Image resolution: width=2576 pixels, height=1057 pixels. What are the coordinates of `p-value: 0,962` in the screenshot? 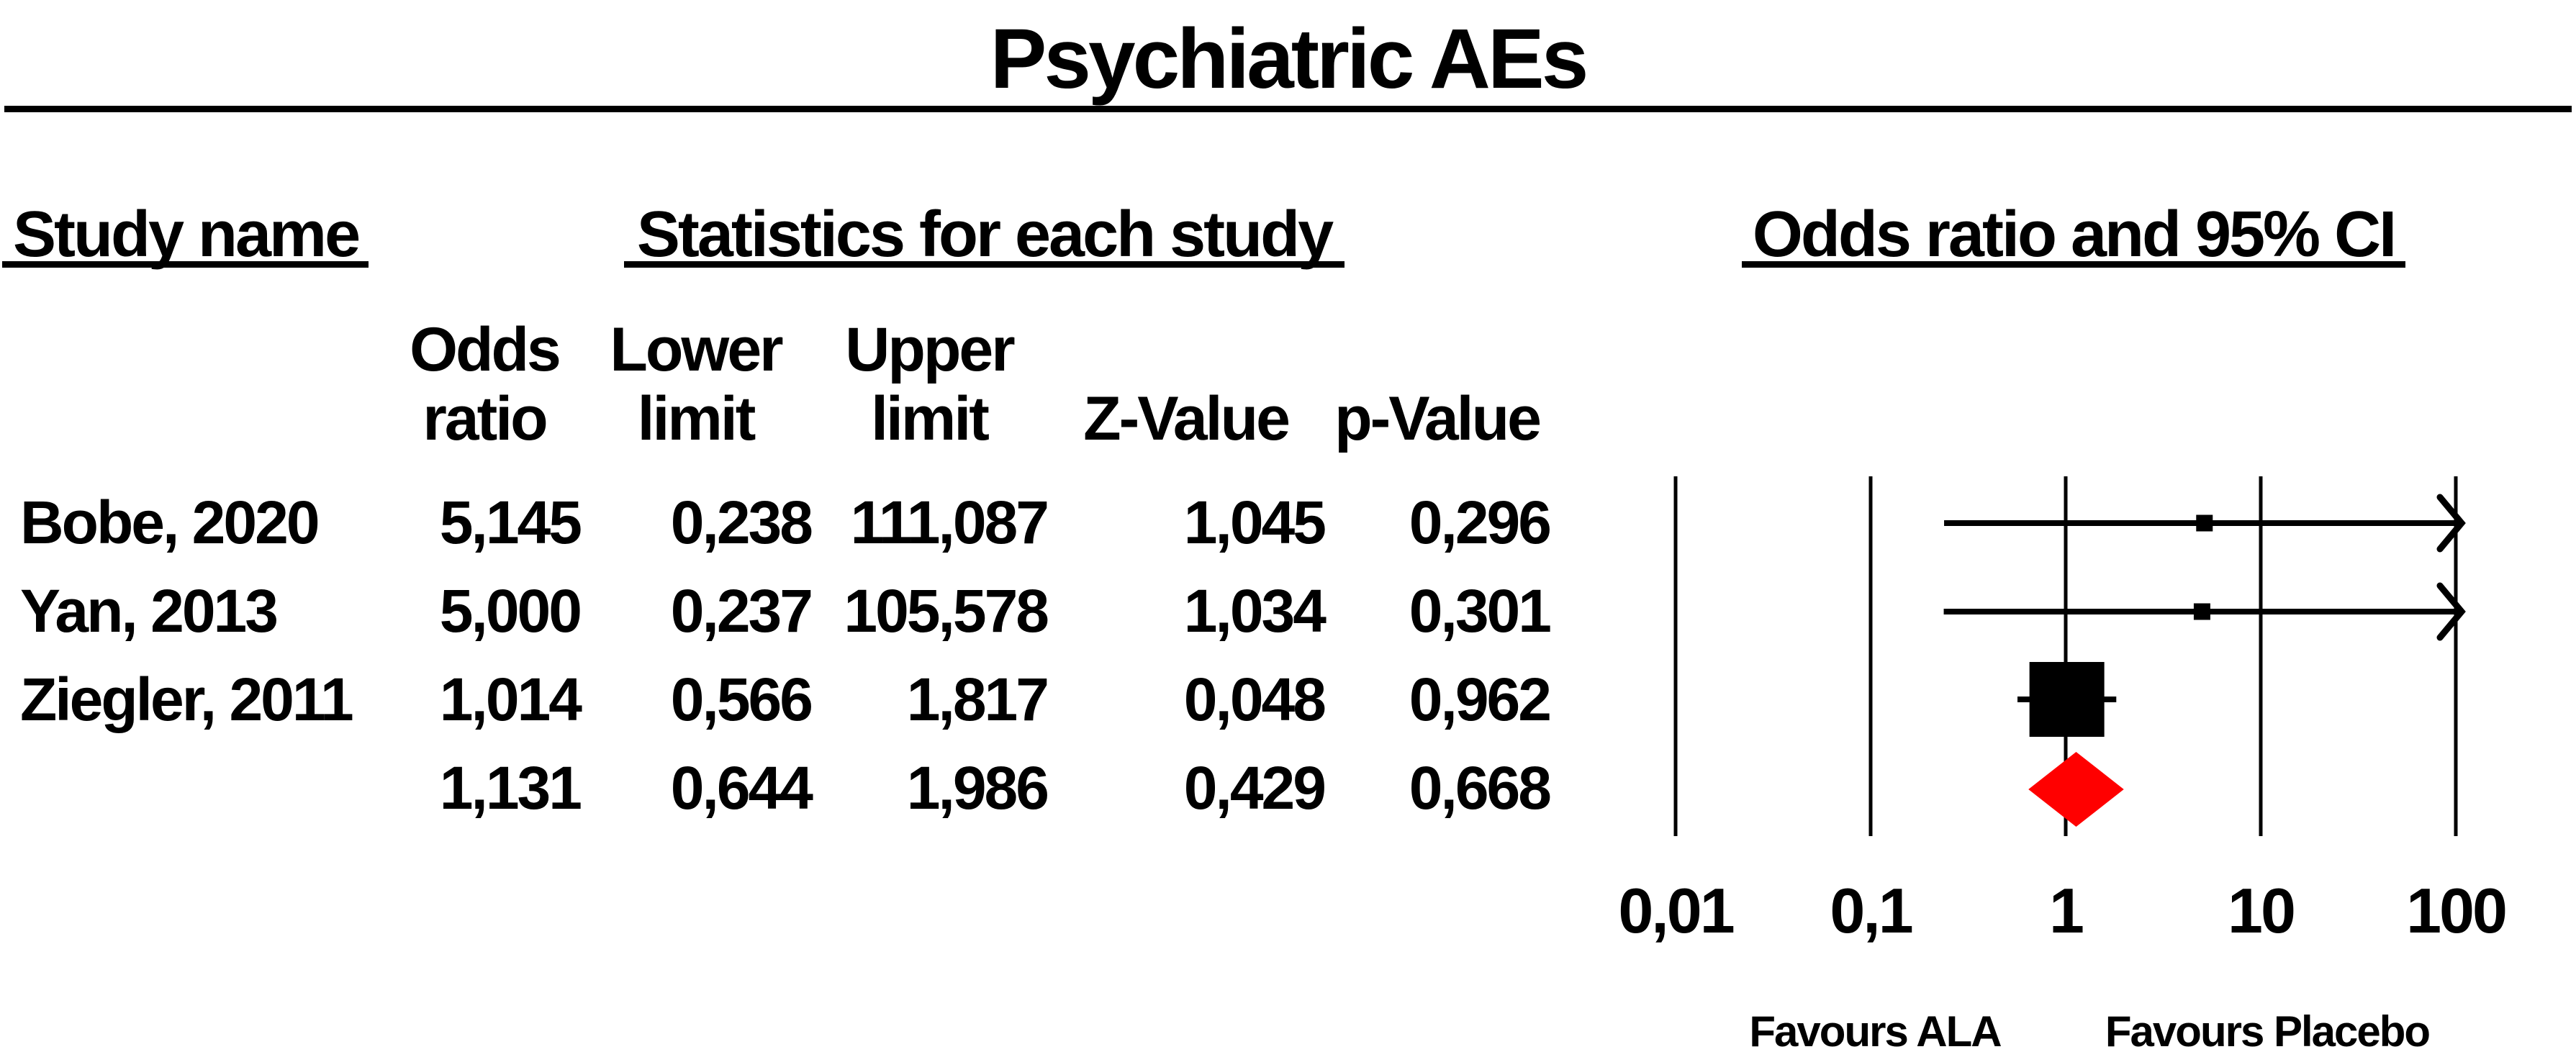 It's located at (1480, 699).